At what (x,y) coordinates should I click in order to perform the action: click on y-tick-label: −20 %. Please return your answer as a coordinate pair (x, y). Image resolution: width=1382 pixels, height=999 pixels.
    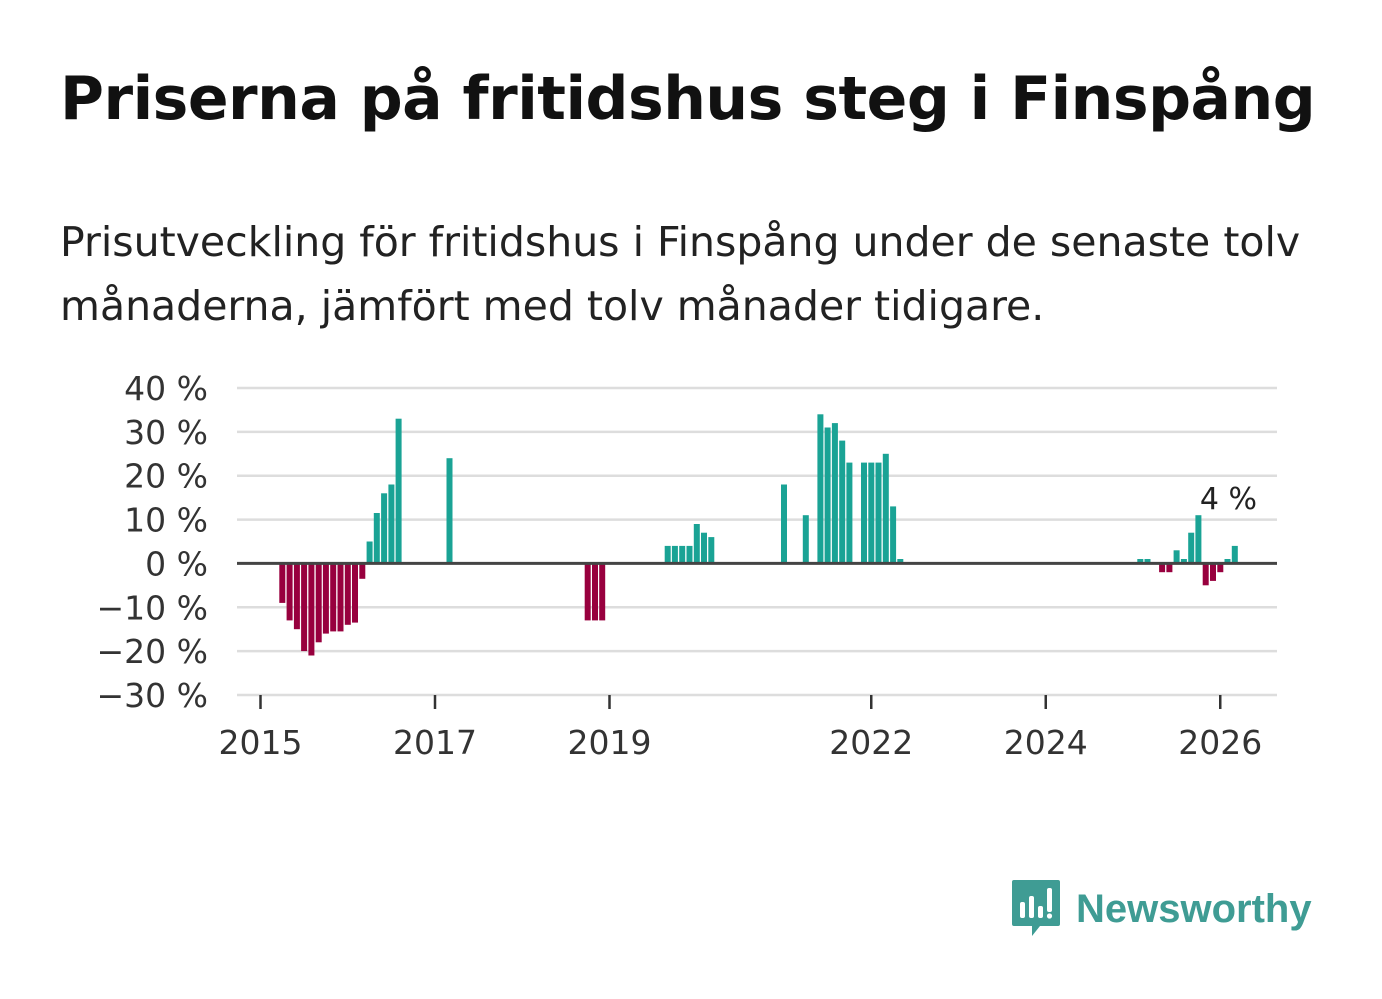
    Looking at the image, I should click on (153, 651).